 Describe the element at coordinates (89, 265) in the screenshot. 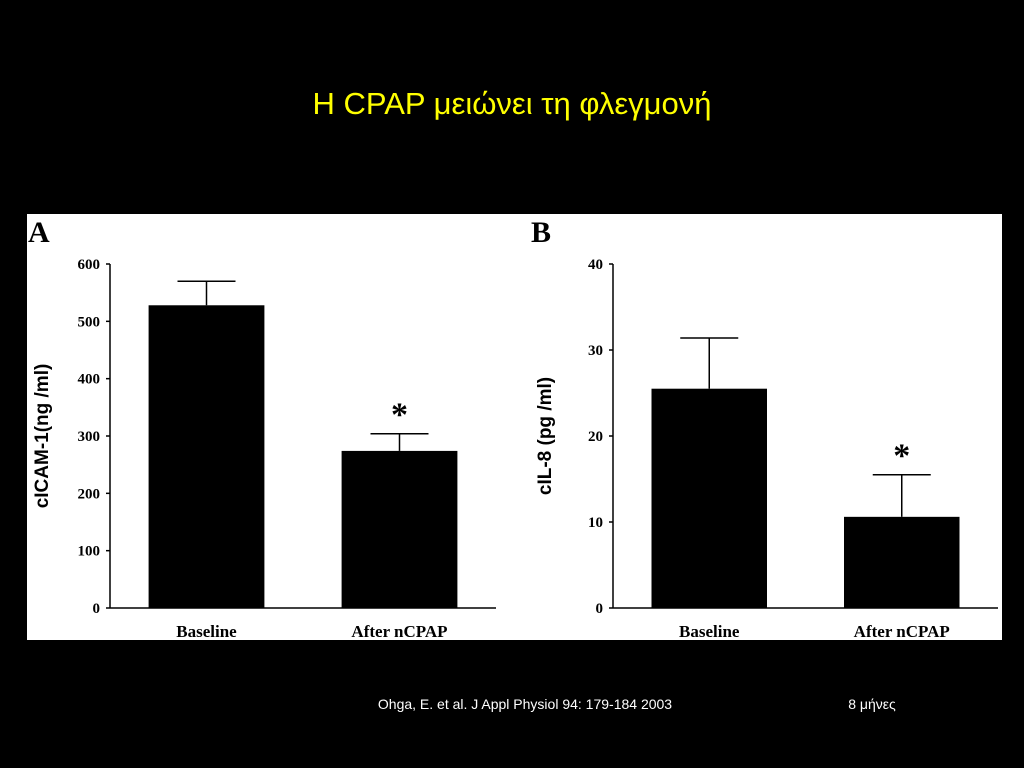

I see `y-tick-label: 600` at that location.